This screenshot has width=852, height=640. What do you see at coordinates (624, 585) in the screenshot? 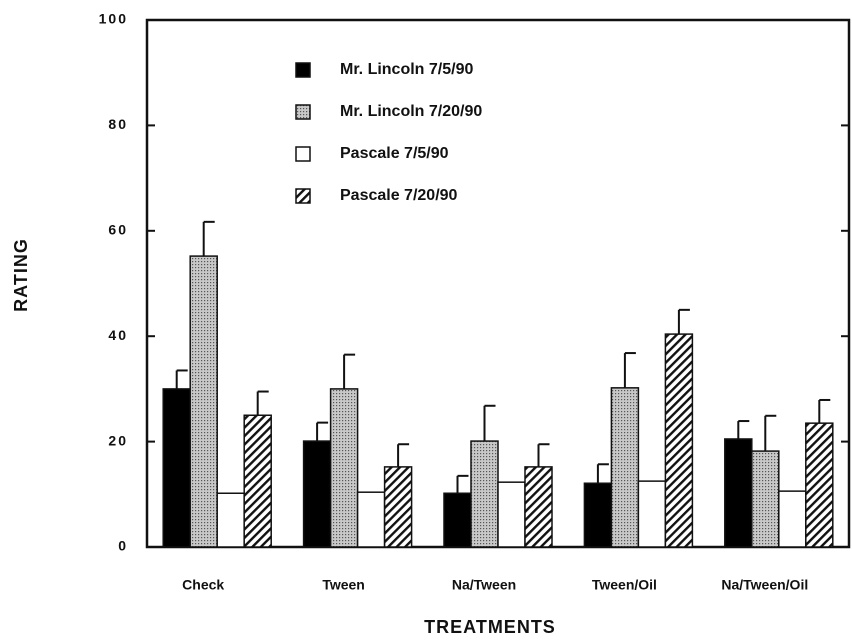
I see `x-tick-label: Tween/Oil` at bounding box center [624, 585].